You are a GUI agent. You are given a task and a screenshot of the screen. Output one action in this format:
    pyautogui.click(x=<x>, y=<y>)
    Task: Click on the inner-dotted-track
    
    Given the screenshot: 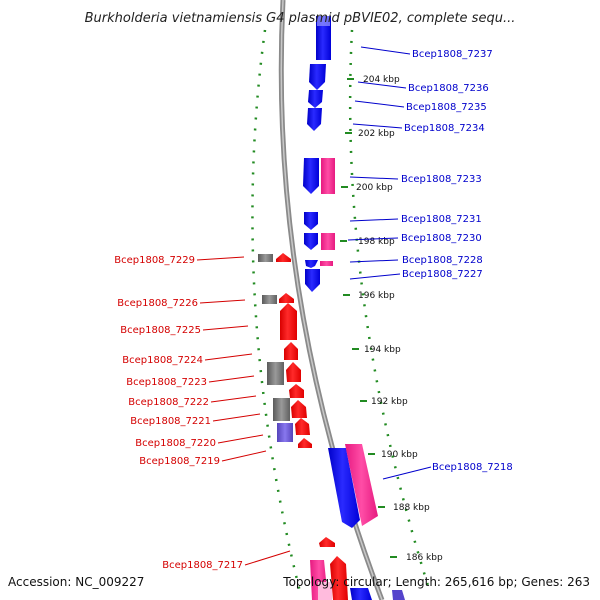 What is the action you would take?
    pyautogui.click(x=276, y=311)
    